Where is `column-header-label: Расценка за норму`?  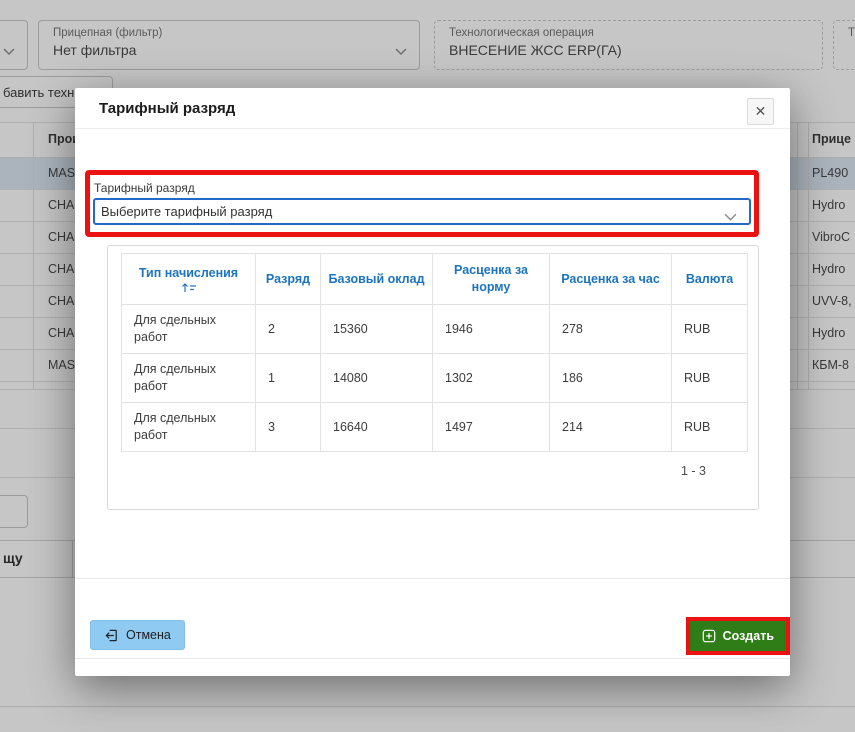 column-header-label: Расценка за норму is located at coordinates (491, 278).